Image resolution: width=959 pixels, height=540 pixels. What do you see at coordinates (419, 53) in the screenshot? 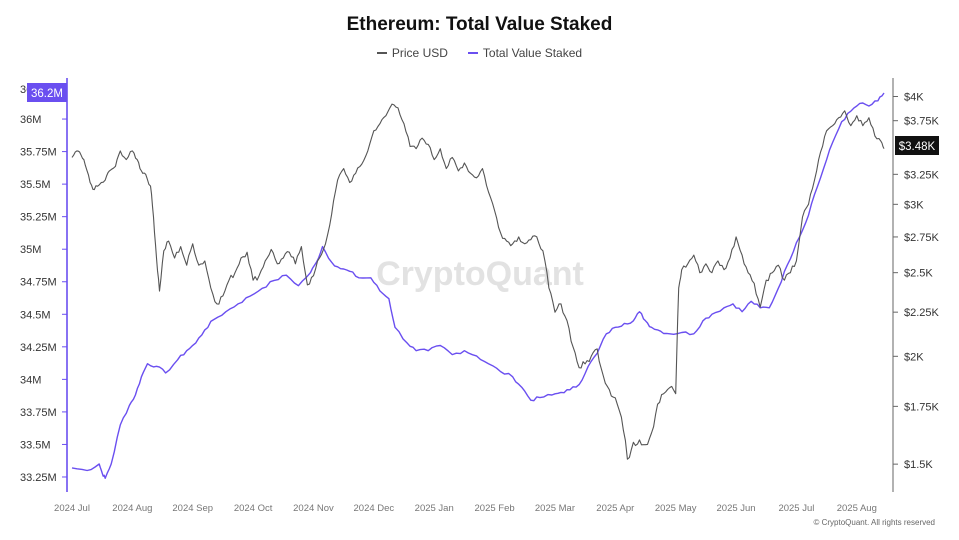
I see `legend-label-price: Price USD` at bounding box center [419, 53].